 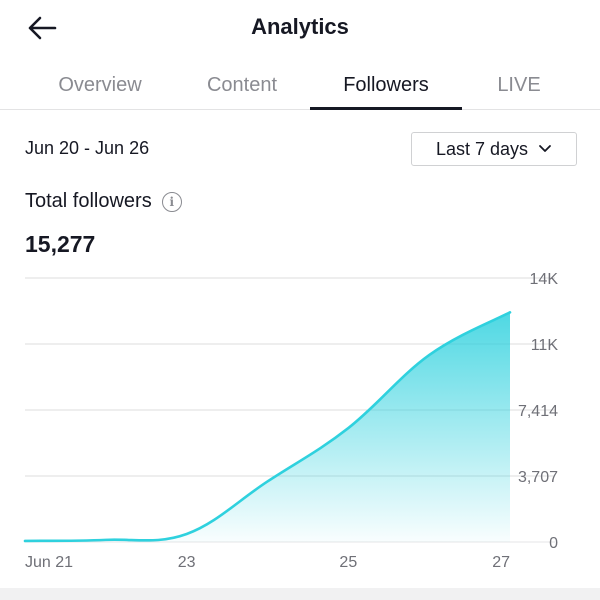 What do you see at coordinates (519, 85) in the screenshot?
I see `tab-live: LIVE` at bounding box center [519, 85].